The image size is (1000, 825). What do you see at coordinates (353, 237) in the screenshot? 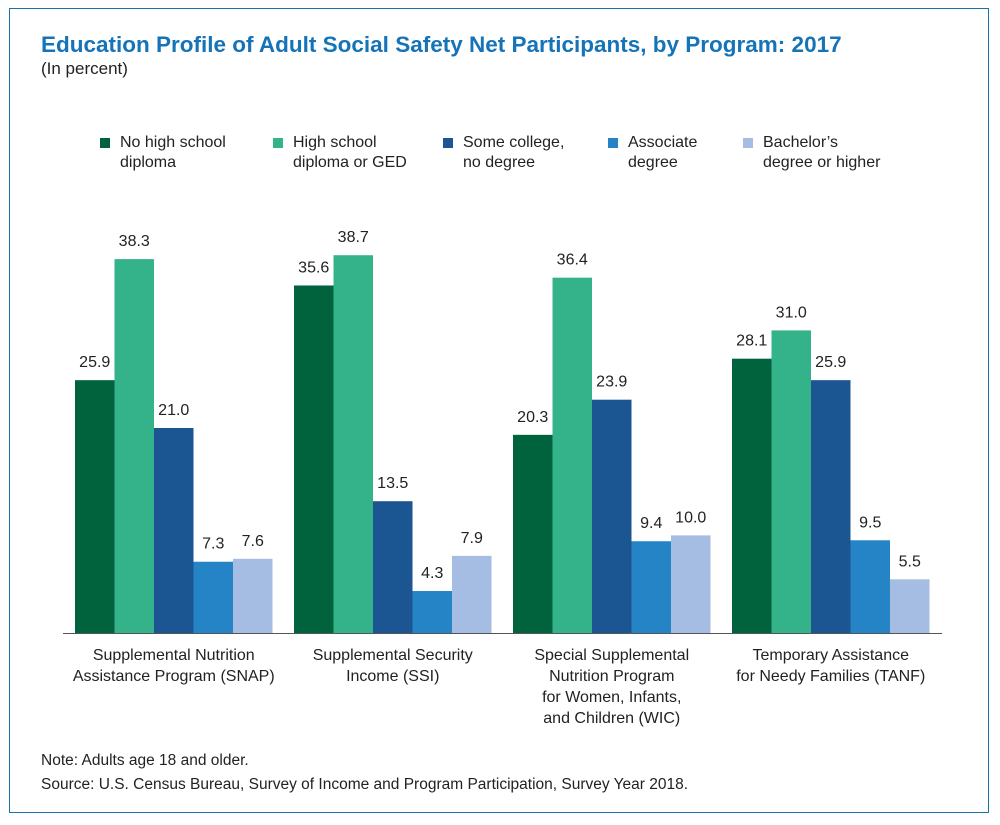
I see `data-label: 38.7` at bounding box center [353, 237].